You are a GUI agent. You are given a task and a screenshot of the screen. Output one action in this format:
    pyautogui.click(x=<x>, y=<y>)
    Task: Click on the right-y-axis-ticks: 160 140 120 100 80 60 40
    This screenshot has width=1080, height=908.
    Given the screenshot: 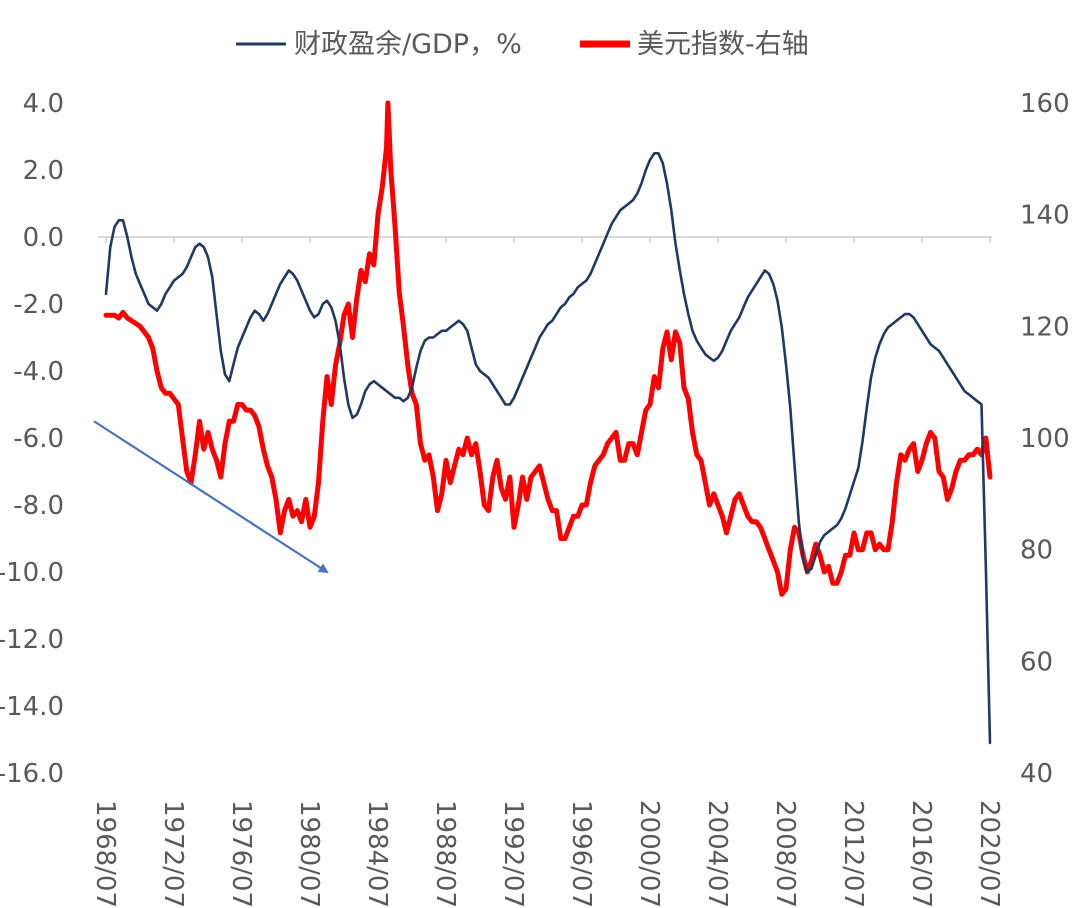 What is the action you would take?
    pyautogui.click(x=1045, y=439)
    